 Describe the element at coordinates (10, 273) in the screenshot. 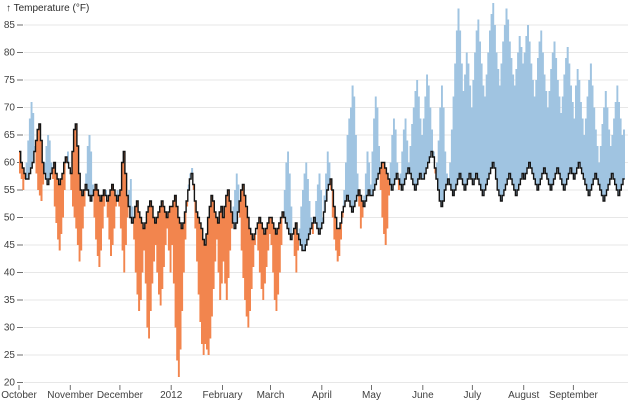

I see `y-tick-label: 40` at that location.